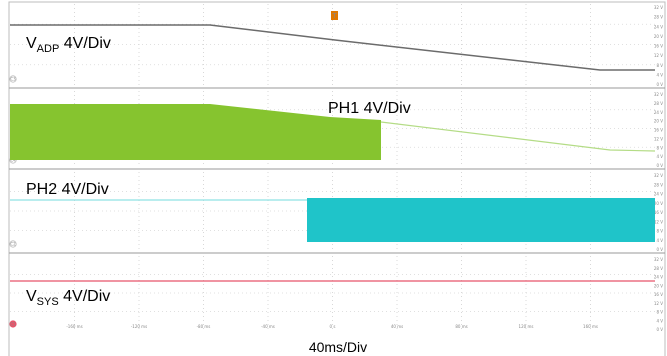 This screenshot has height=356, width=667. I want to click on time-tick-label: -120 ms, so click(139, 326).